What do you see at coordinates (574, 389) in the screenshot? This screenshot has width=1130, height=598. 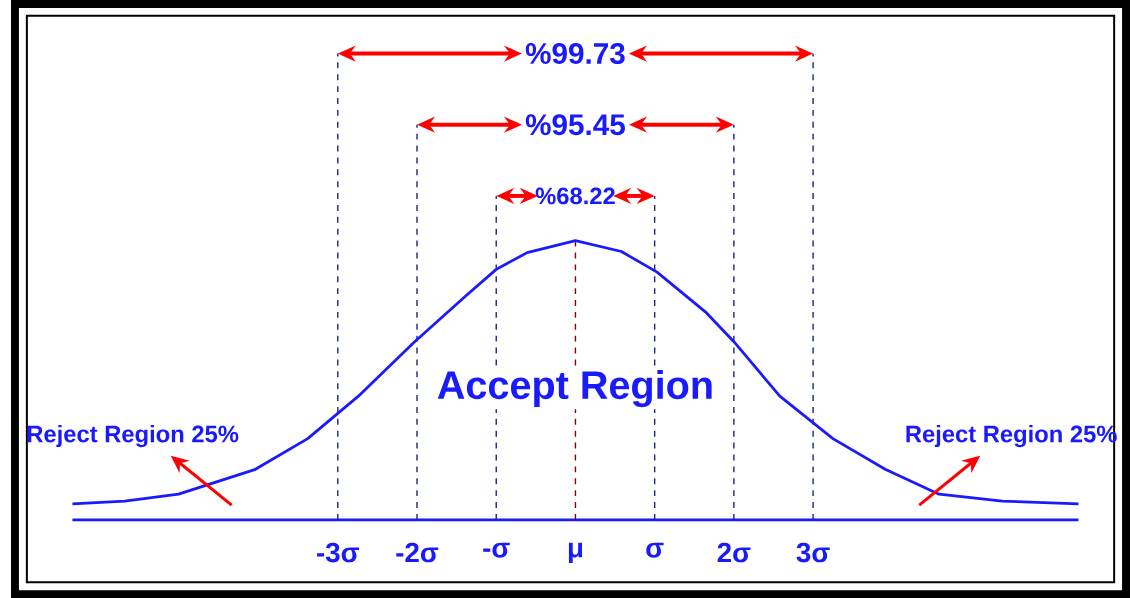 I see `annotation: Accept Region` at bounding box center [574, 389].